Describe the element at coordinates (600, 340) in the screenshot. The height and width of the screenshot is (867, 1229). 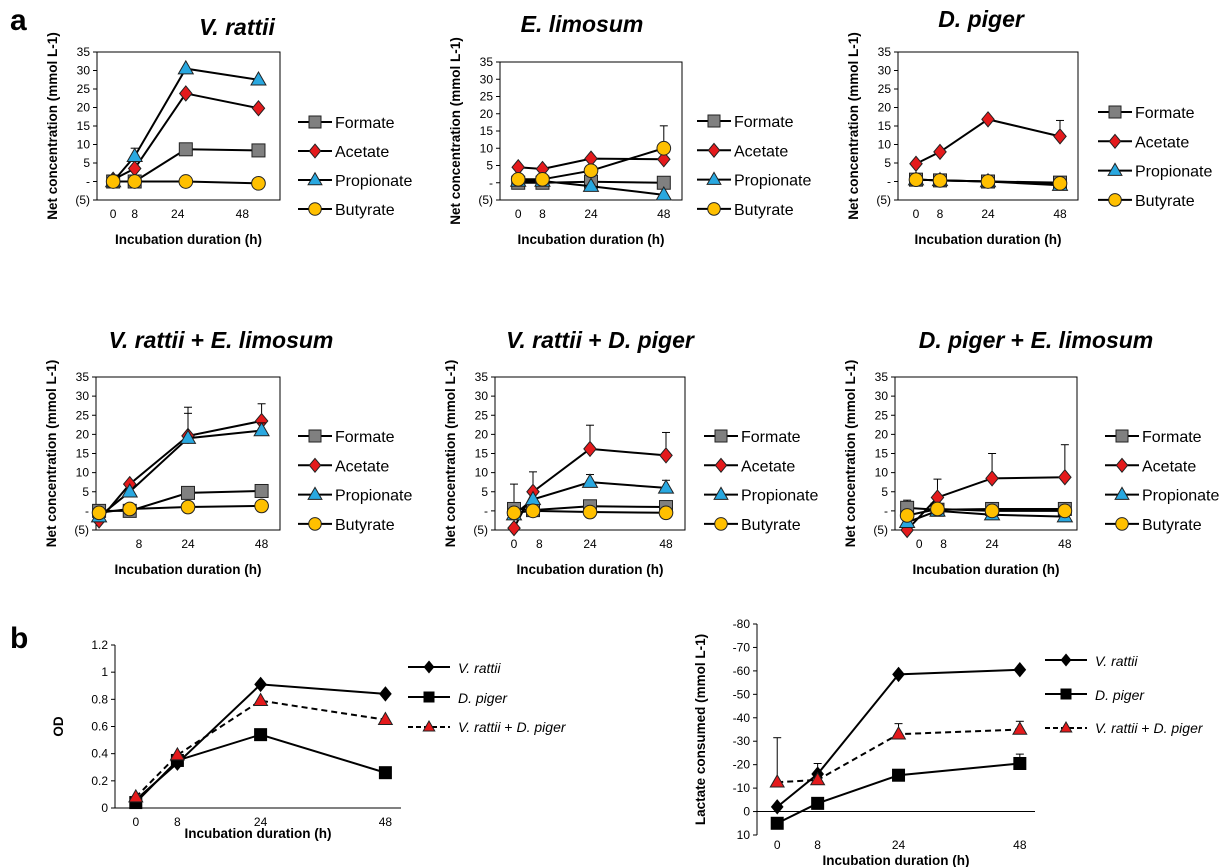
I see `chart-title: V. rattii + D. piger` at that location.